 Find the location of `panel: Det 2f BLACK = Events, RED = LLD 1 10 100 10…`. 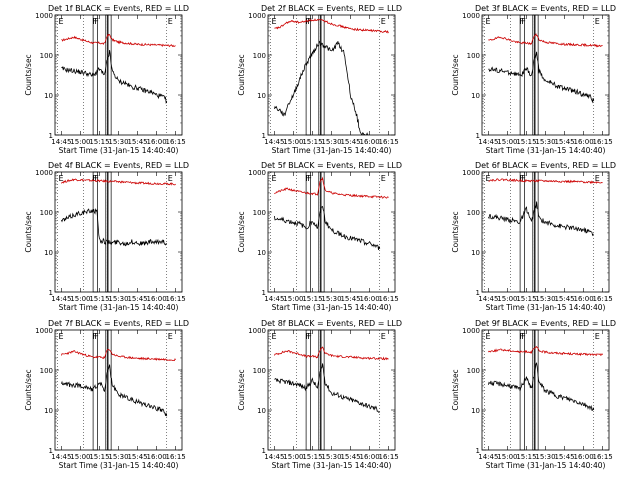

panel: Det 2f BLACK = Events, RED = LLD 1 10 100 10… is located at coordinates (319, 79).